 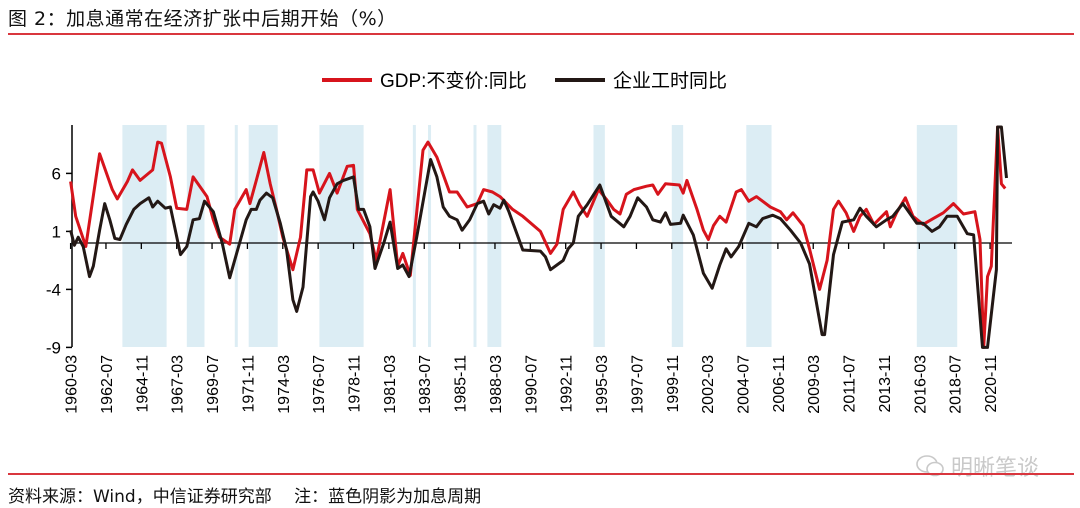 What do you see at coordinates (670, 81) in the screenshot?
I see `legend-label-hours: 企业工时同比` at bounding box center [670, 81].